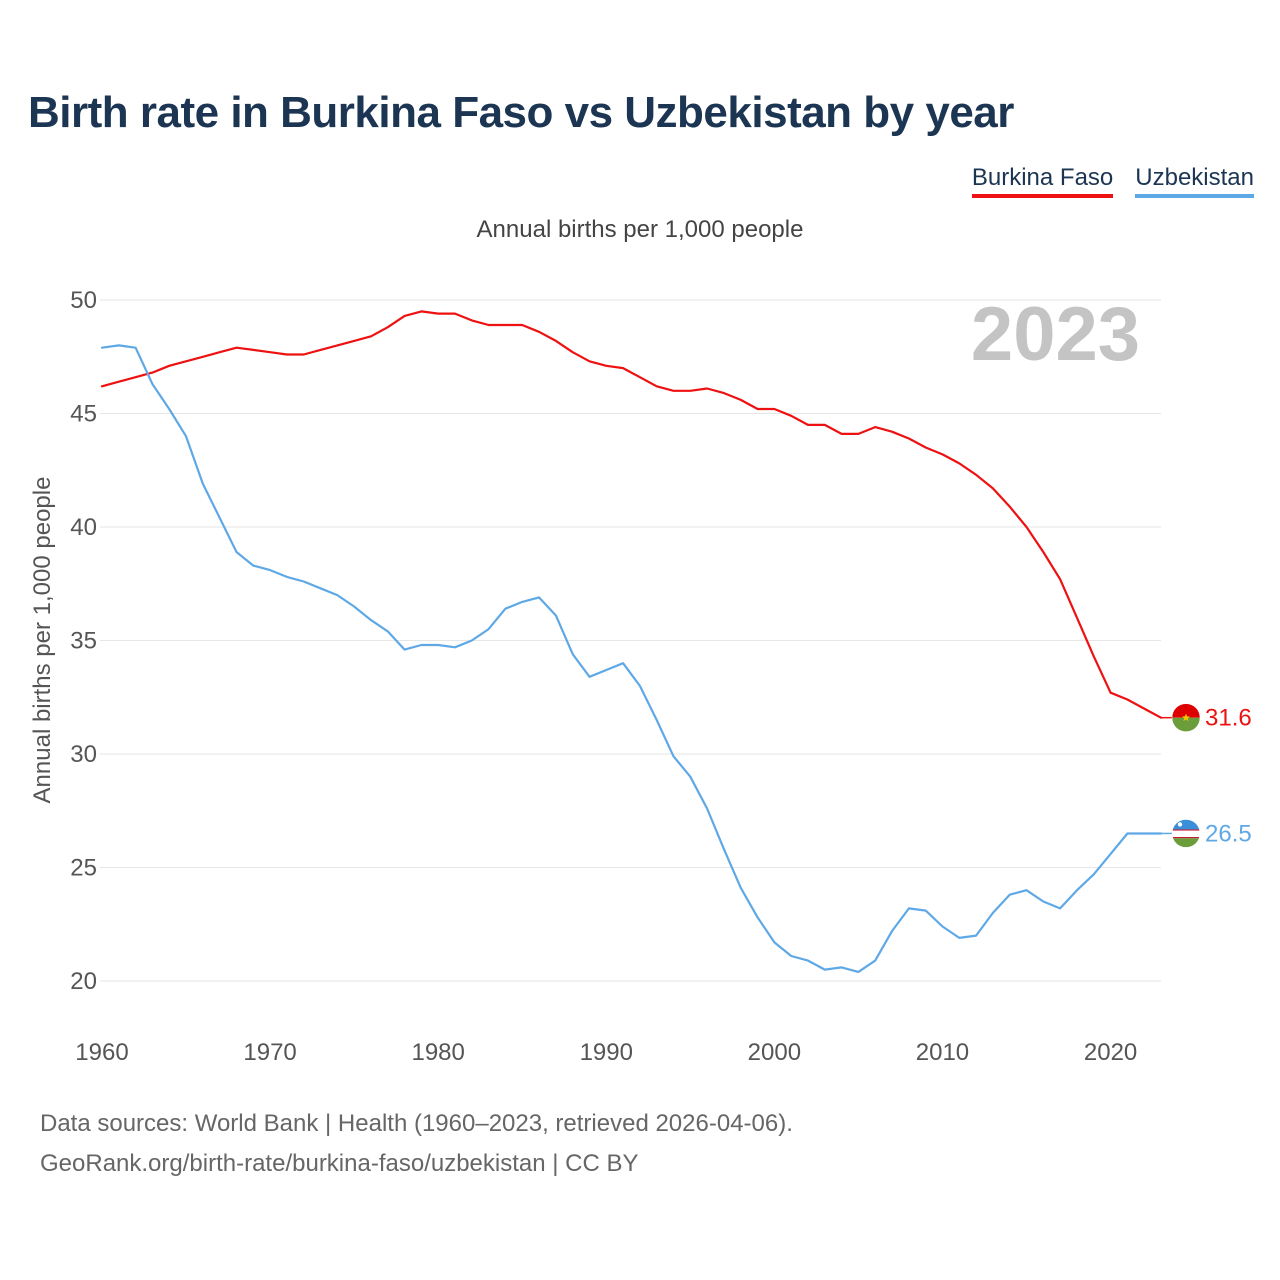  Describe the element at coordinates (269, 1052) in the screenshot. I see `x-tick-label: 1970` at that location.